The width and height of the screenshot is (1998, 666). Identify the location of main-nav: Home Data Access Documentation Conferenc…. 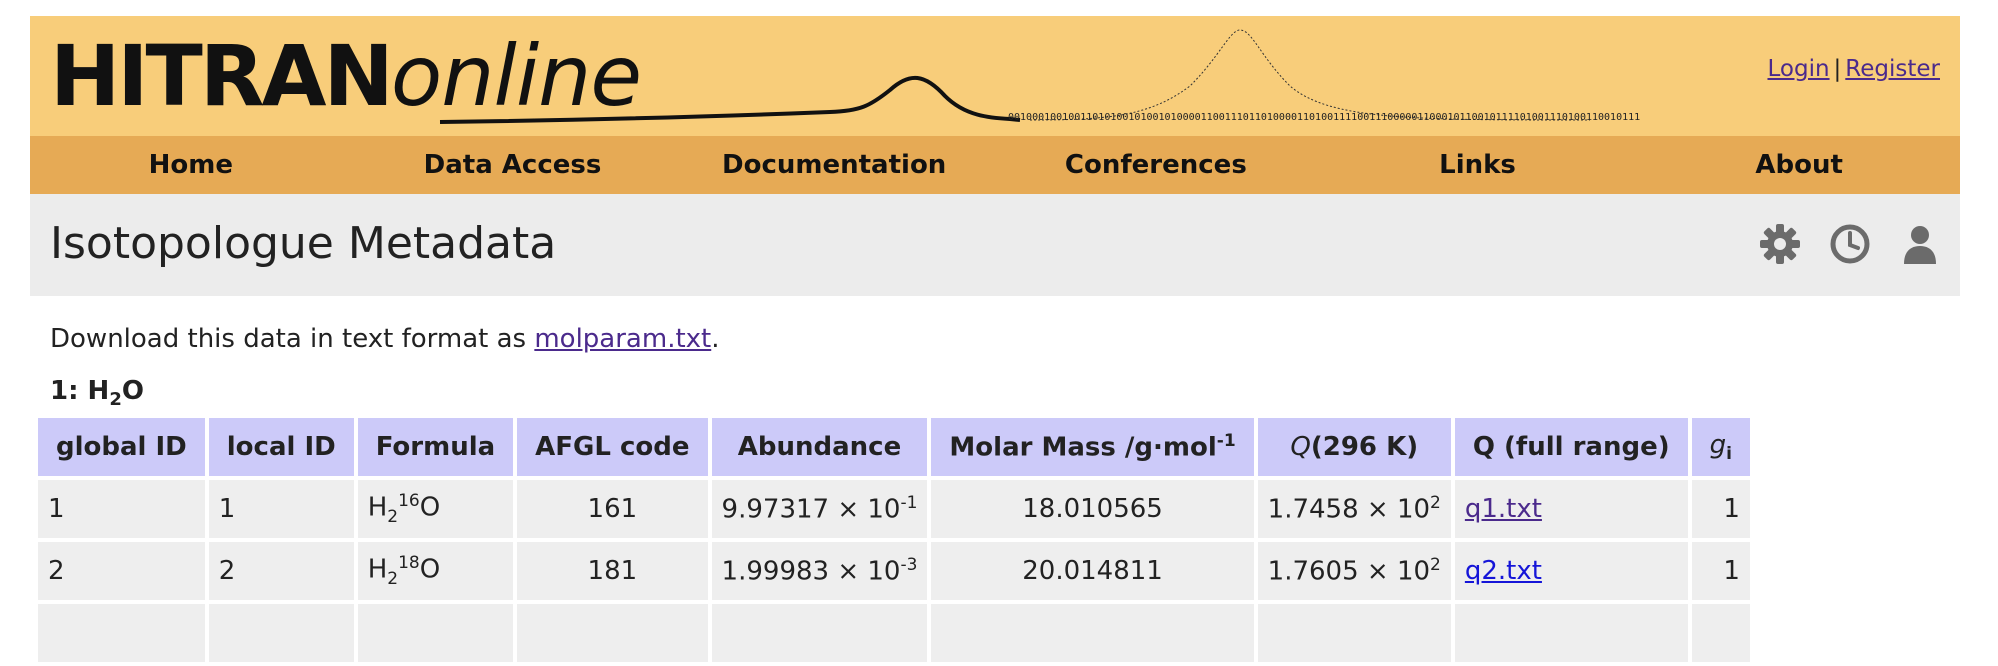
(995, 165).